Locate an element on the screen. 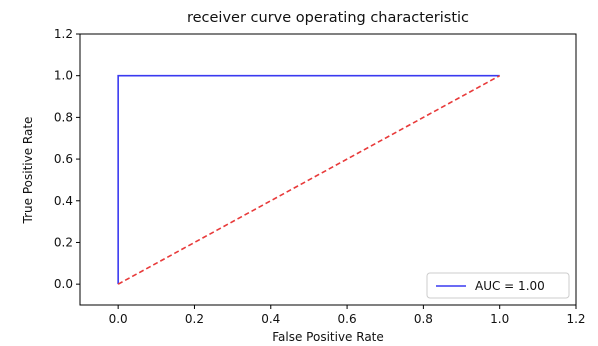 The image size is (598, 346). x-tick-label: 0.0 is located at coordinates (118, 319).